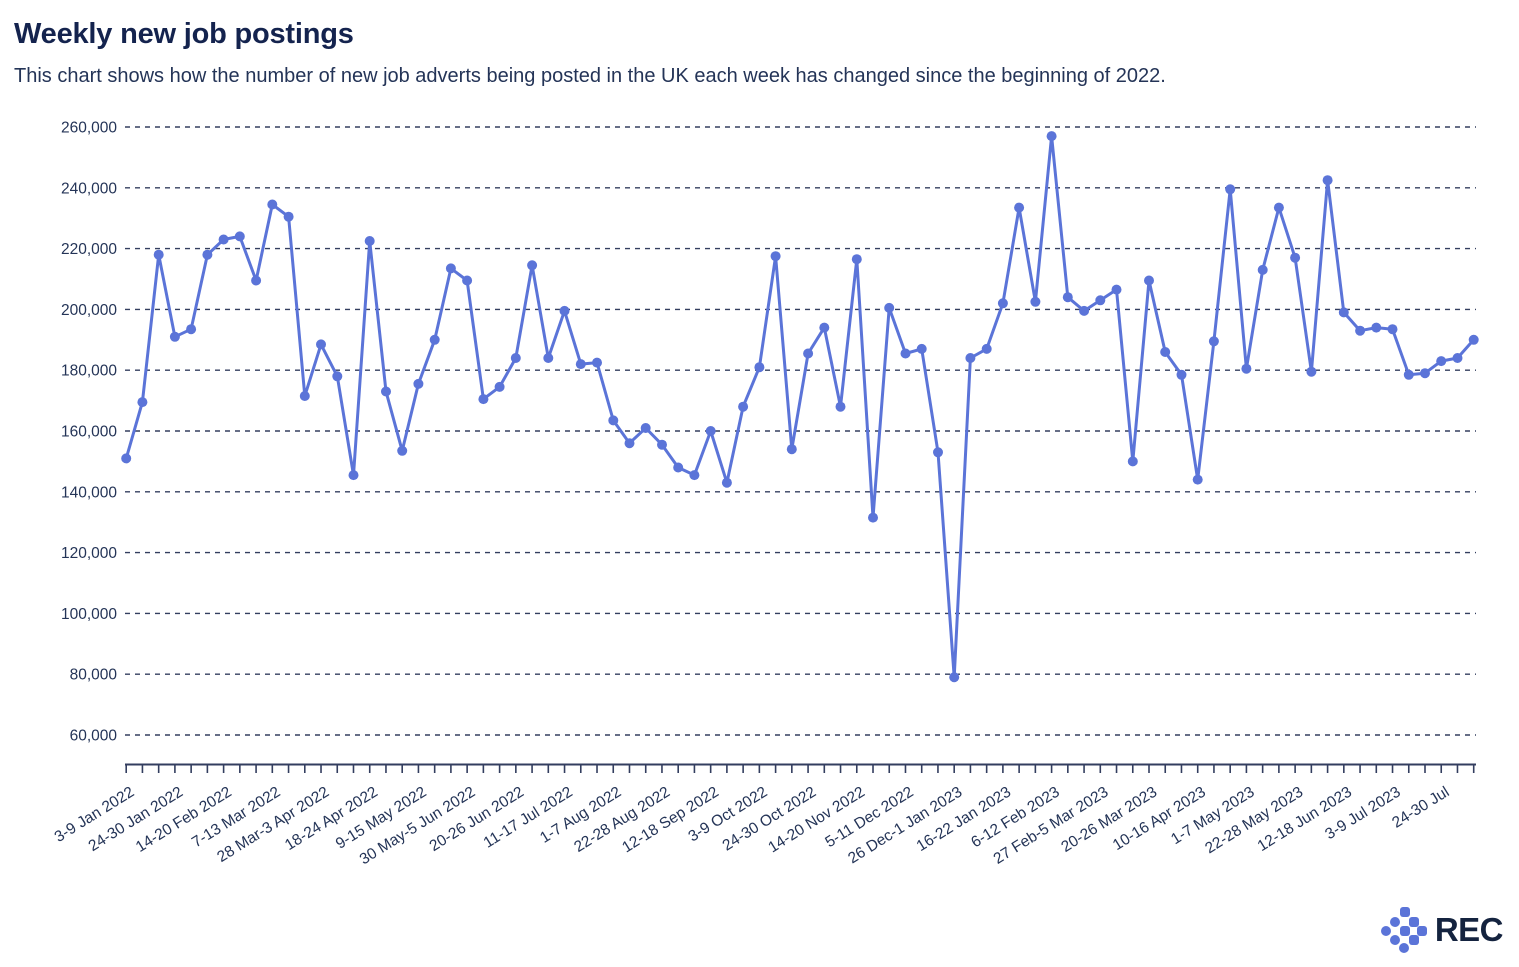  I want to click on y-axis-tick-label: 140,000, so click(89, 492).